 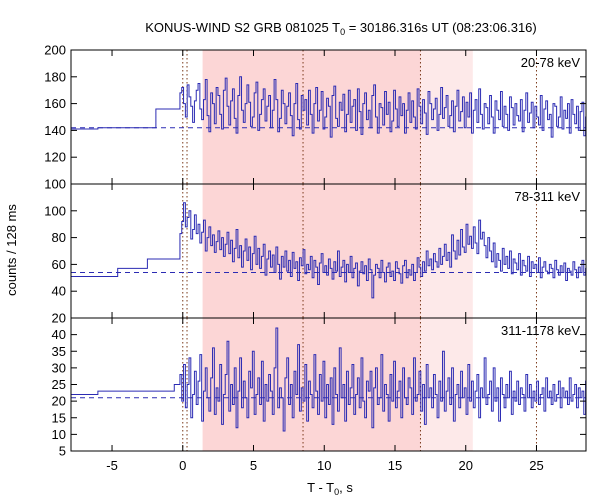 What do you see at coordinates (55, 130) in the screenshot?
I see `y-tick-label: 140` at bounding box center [55, 130].